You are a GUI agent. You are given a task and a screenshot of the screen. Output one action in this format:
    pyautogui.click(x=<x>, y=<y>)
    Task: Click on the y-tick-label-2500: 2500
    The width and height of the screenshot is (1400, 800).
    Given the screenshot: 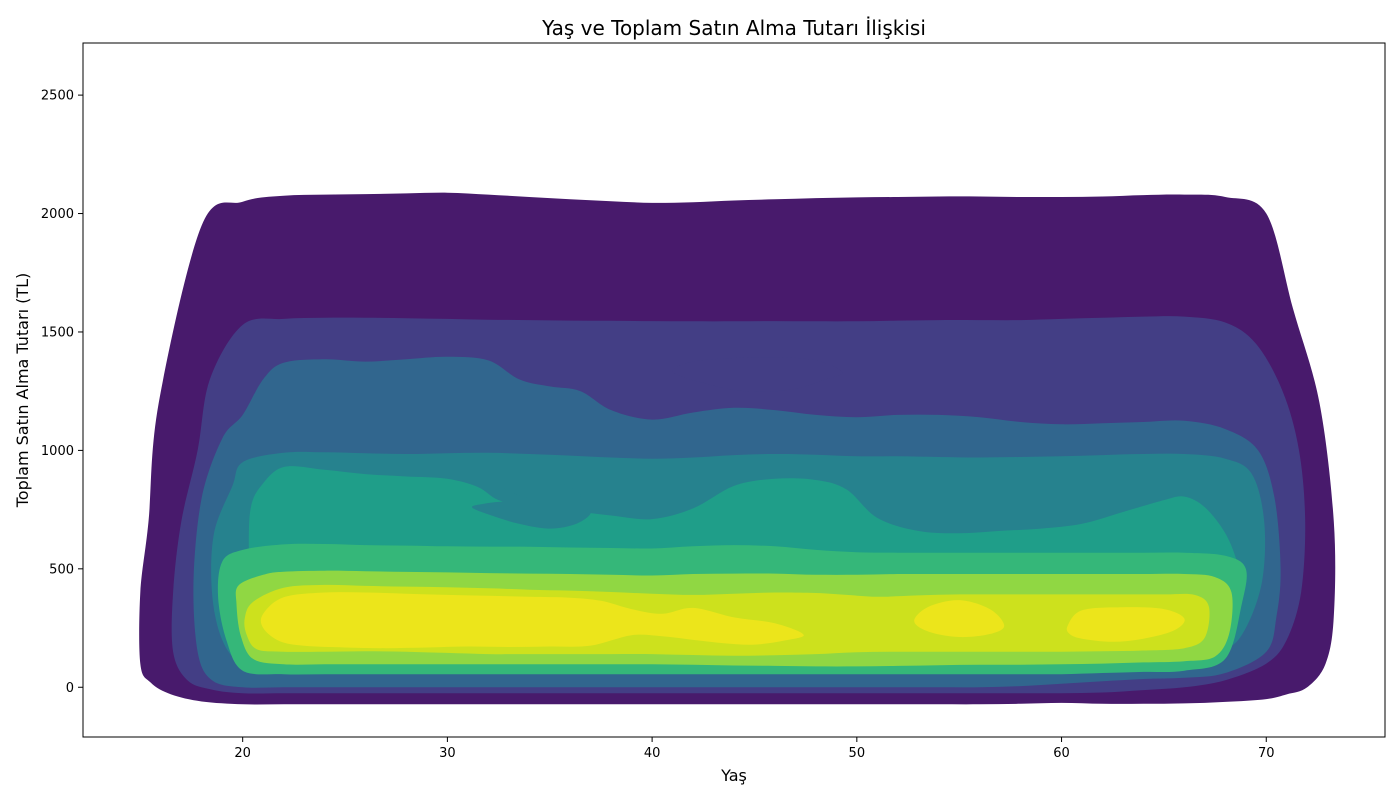 What is the action you would take?
    pyautogui.click(x=57, y=96)
    